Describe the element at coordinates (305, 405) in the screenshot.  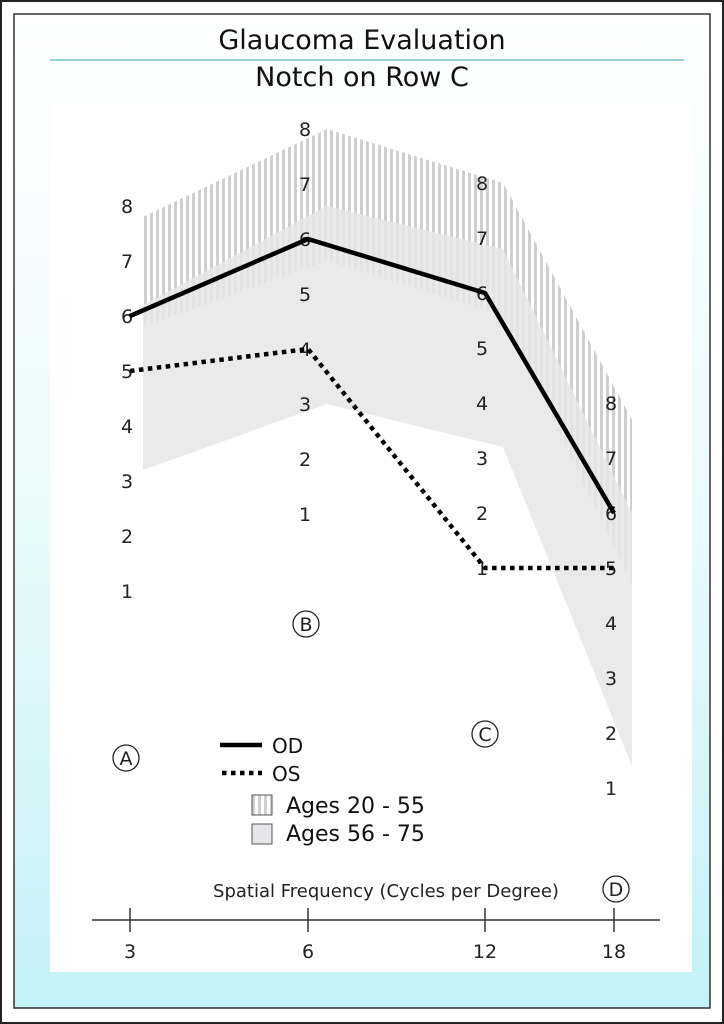
I see `scale-label-b-3: 3` at that location.